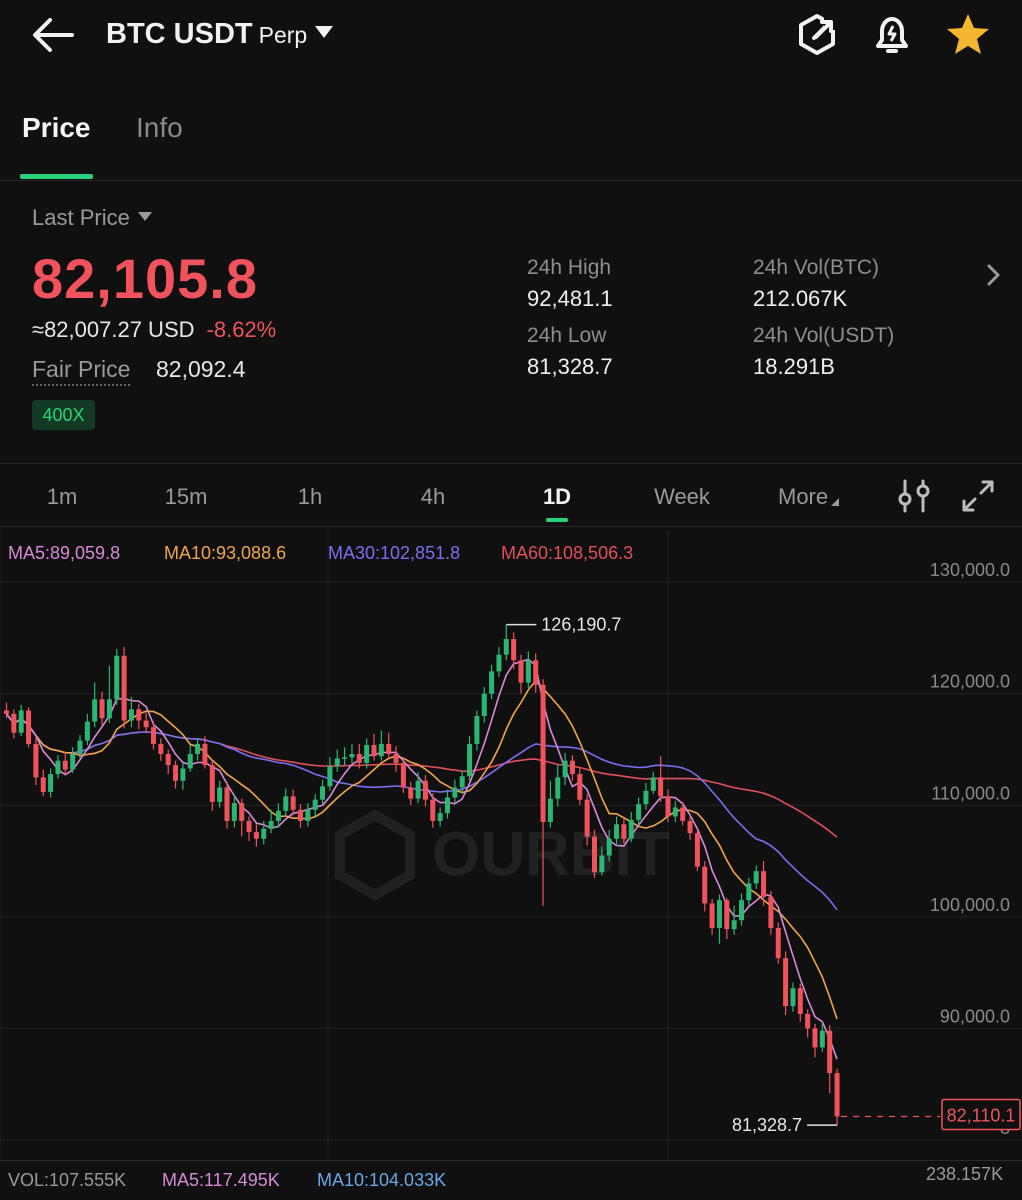  What do you see at coordinates (914, 496) in the screenshot?
I see `indicator-settings-button` at bounding box center [914, 496].